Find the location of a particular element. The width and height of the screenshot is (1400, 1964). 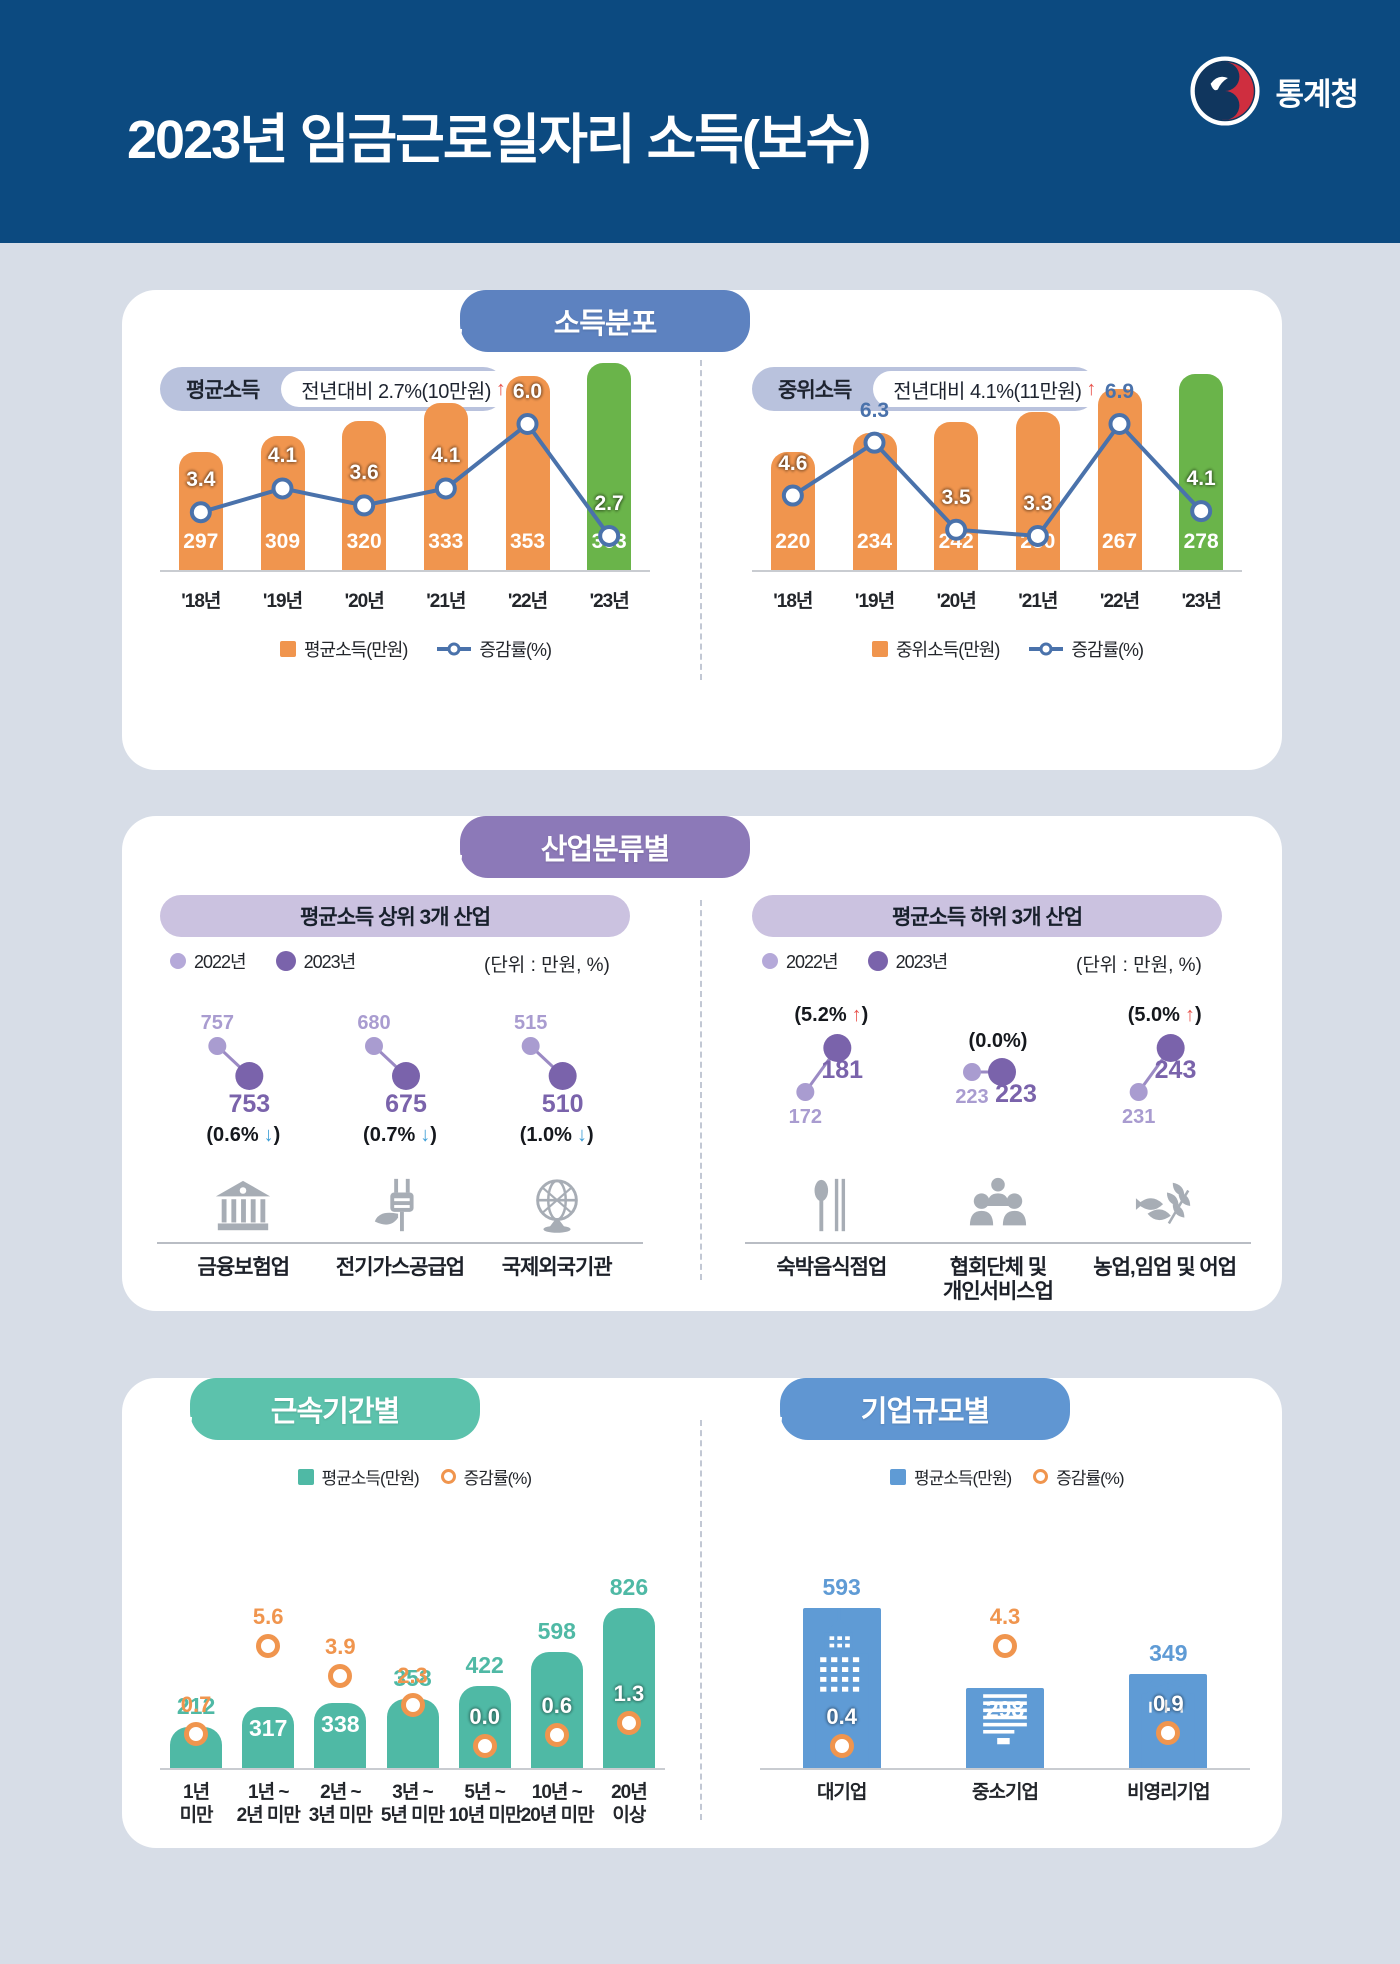

industry-name: 국제외국기관 is located at coordinates (557, 1267).